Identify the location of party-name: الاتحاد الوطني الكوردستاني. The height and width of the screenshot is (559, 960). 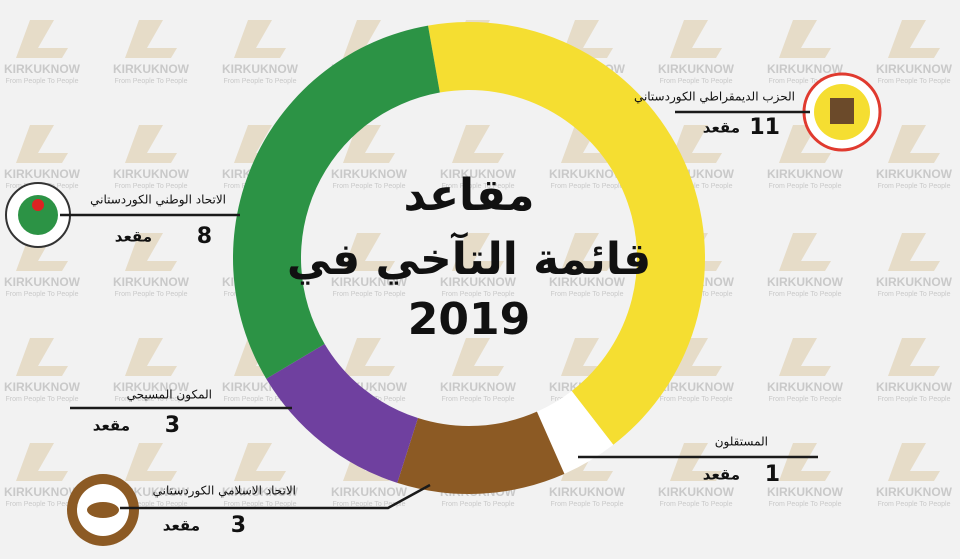
(158, 200).